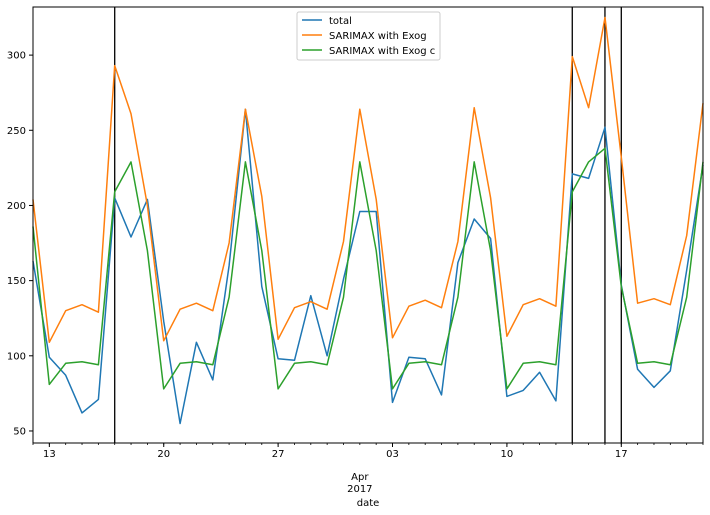 The height and width of the screenshot is (515, 710). Describe the element at coordinates (16, 131) in the screenshot. I see `y-tick-label: 250` at that location.